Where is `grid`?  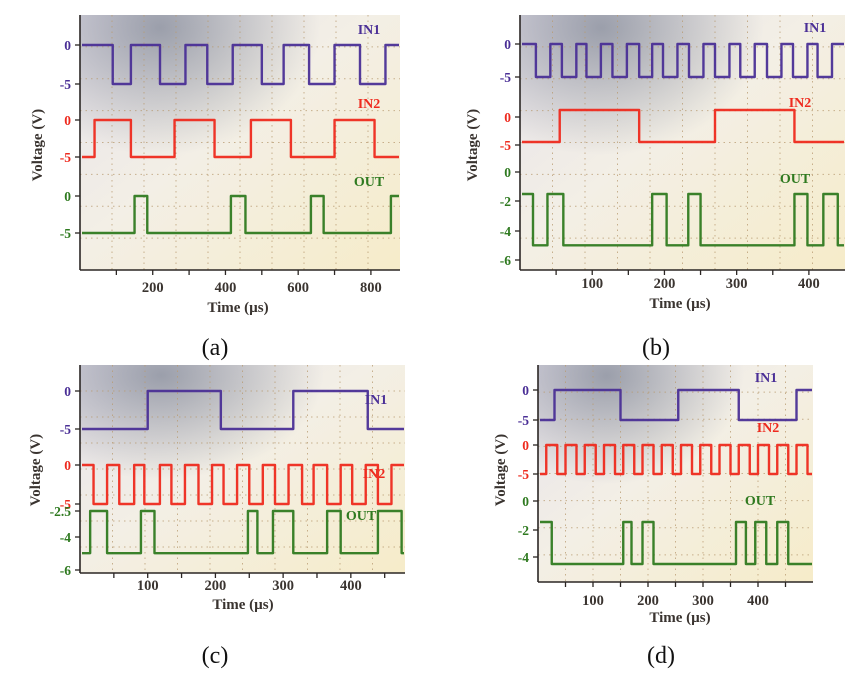
grid is located at coordinates (240, 142).